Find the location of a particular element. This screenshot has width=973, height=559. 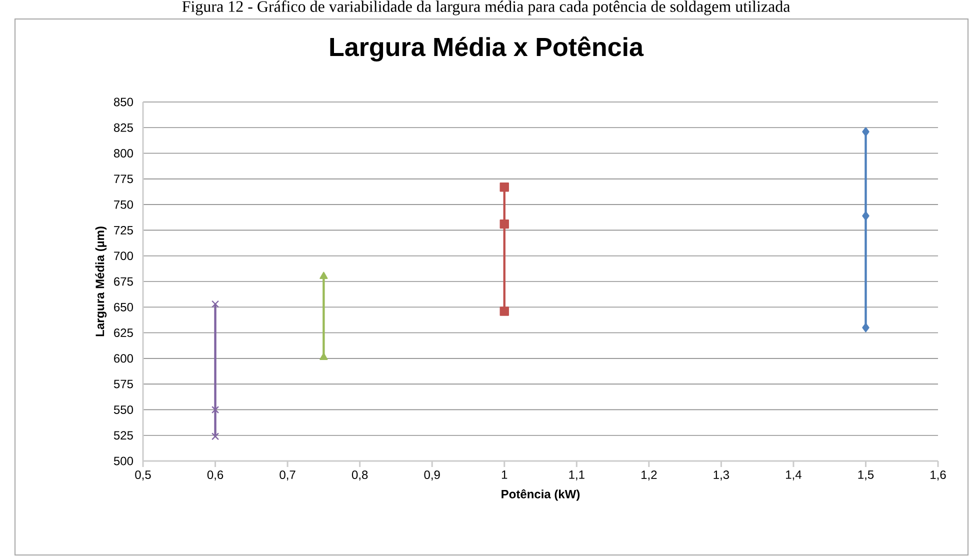

y-tick-label: 650 is located at coordinates (124, 307).